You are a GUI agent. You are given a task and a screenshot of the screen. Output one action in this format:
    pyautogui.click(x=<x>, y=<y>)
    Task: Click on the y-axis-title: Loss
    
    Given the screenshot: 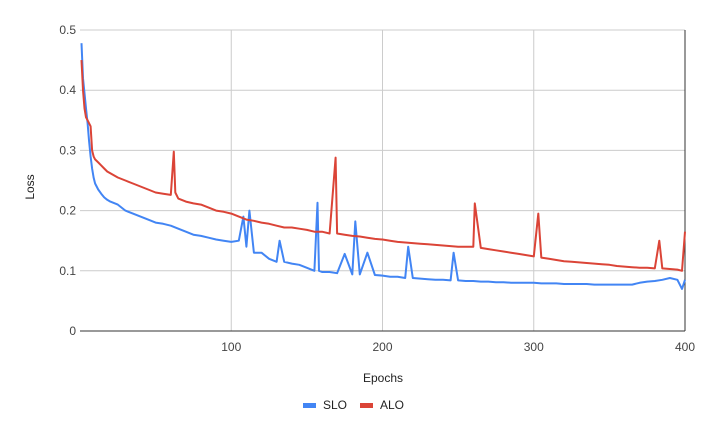 What is the action you would take?
    pyautogui.click(x=30, y=186)
    